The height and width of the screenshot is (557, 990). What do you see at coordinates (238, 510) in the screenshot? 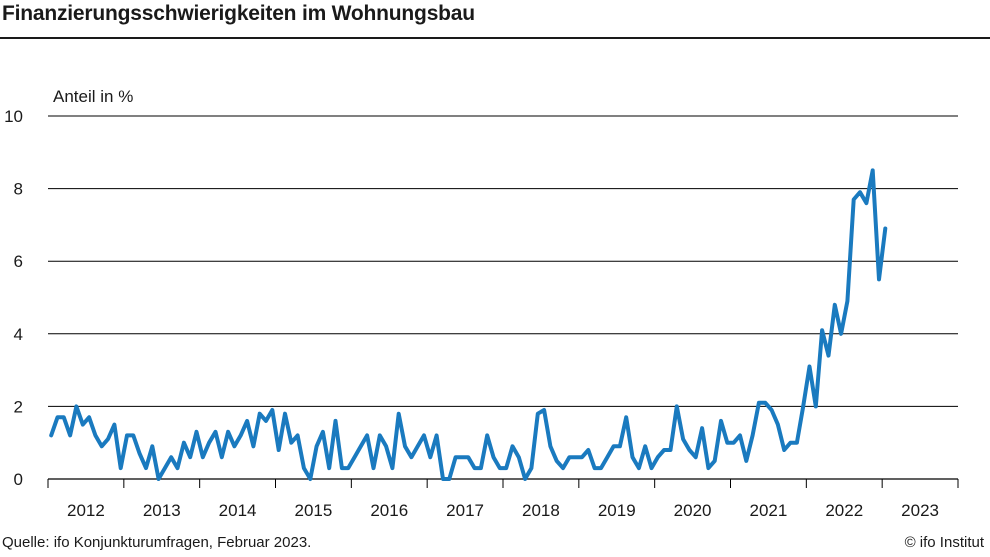
I see `x-tick-label: 2014` at bounding box center [238, 510].